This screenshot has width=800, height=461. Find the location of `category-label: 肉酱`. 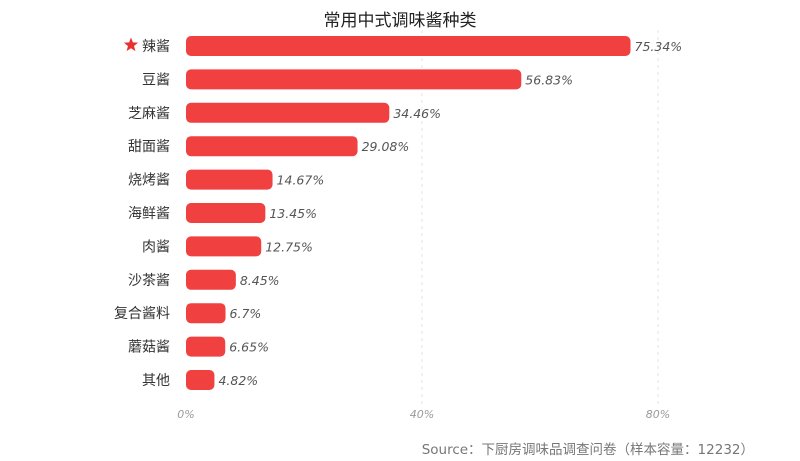

category-label: 肉酱 is located at coordinates (156, 247).